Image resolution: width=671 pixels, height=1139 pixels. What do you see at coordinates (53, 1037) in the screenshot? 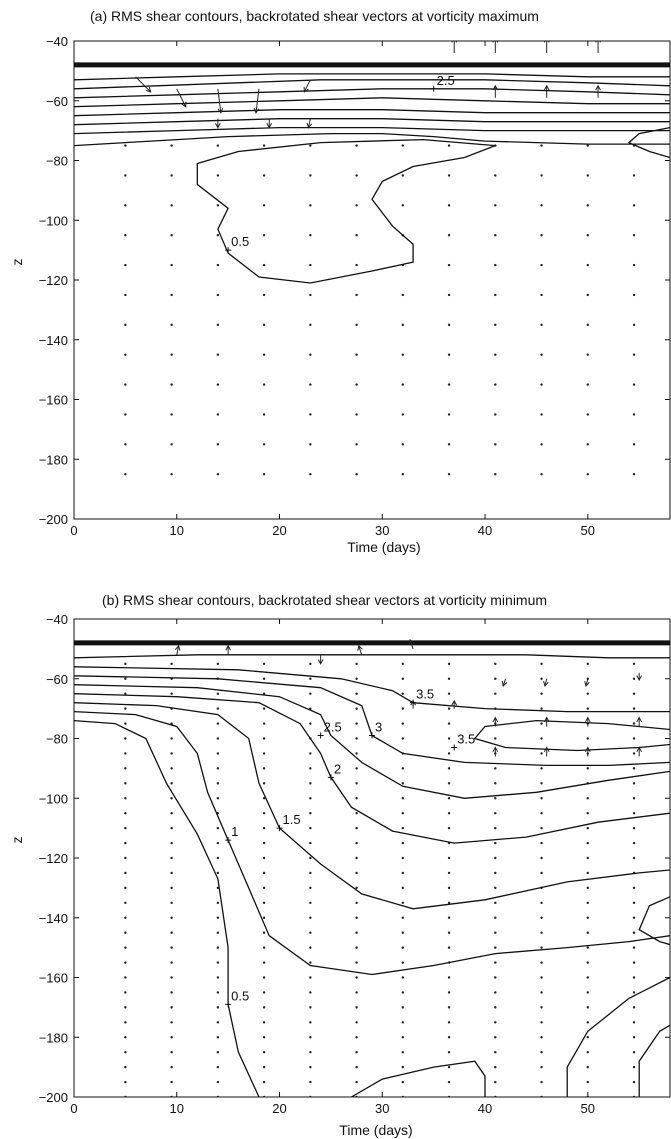
I see `y-tick-label: −180` at bounding box center [53, 1037].